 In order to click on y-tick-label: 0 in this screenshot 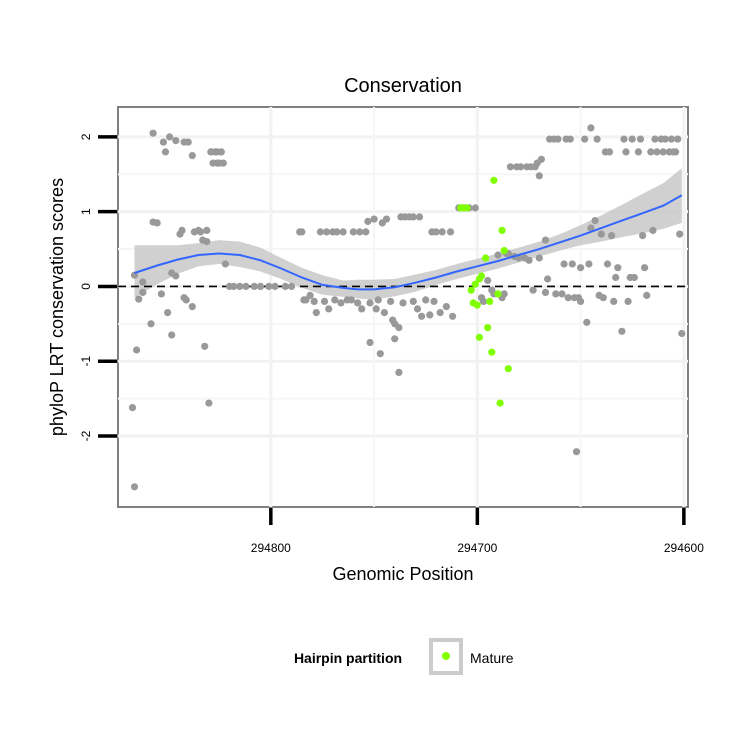, I will do `click(86, 286)`.